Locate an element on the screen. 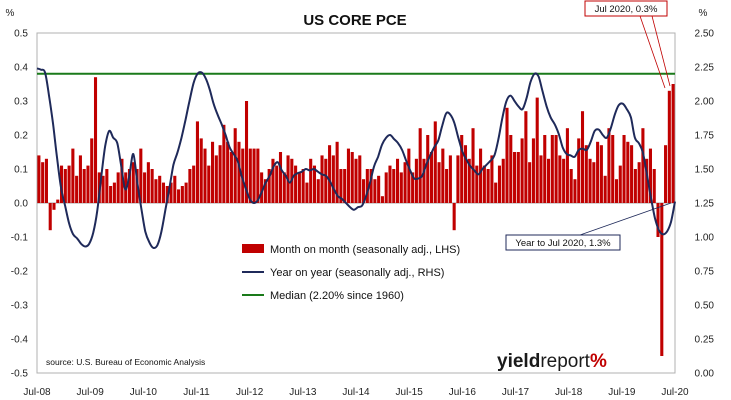 This screenshot has height=400, width=731. right-tick-label: 2.50 is located at coordinates (705, 34).